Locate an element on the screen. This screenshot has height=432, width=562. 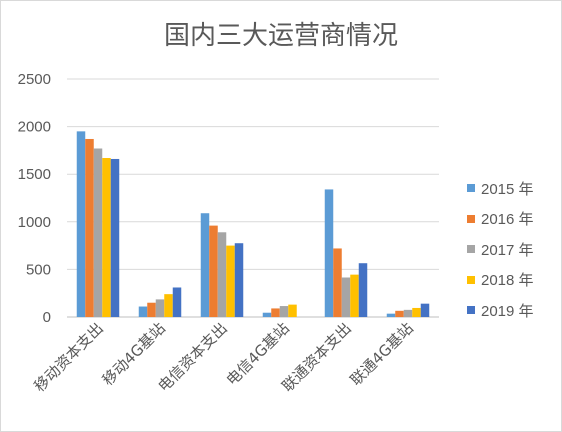
y-tick-label: 1500 is located at coordinates (34, 174).